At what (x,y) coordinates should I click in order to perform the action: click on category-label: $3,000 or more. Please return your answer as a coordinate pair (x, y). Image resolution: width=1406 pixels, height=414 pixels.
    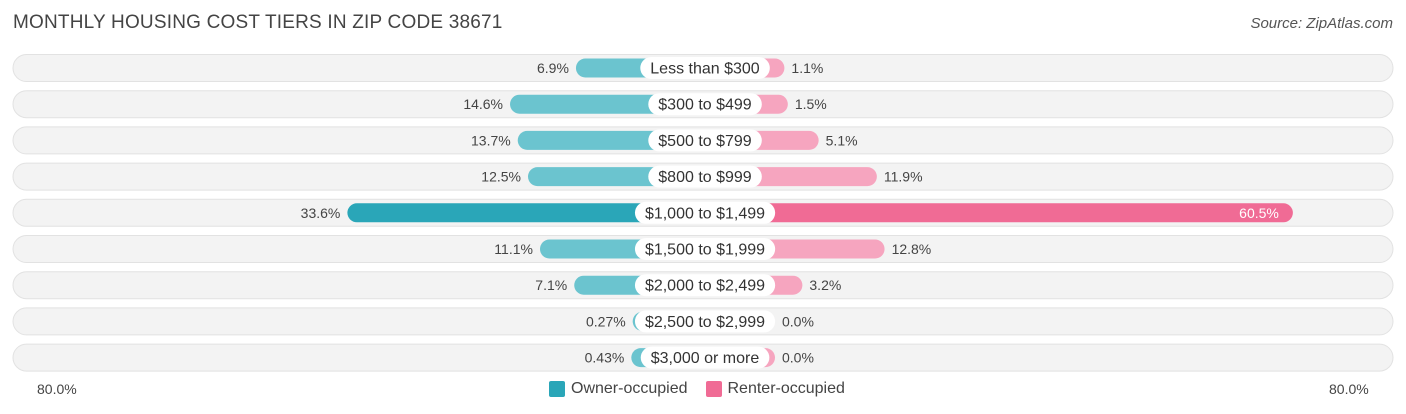
    Looking at the image, I should click on (705, 358).